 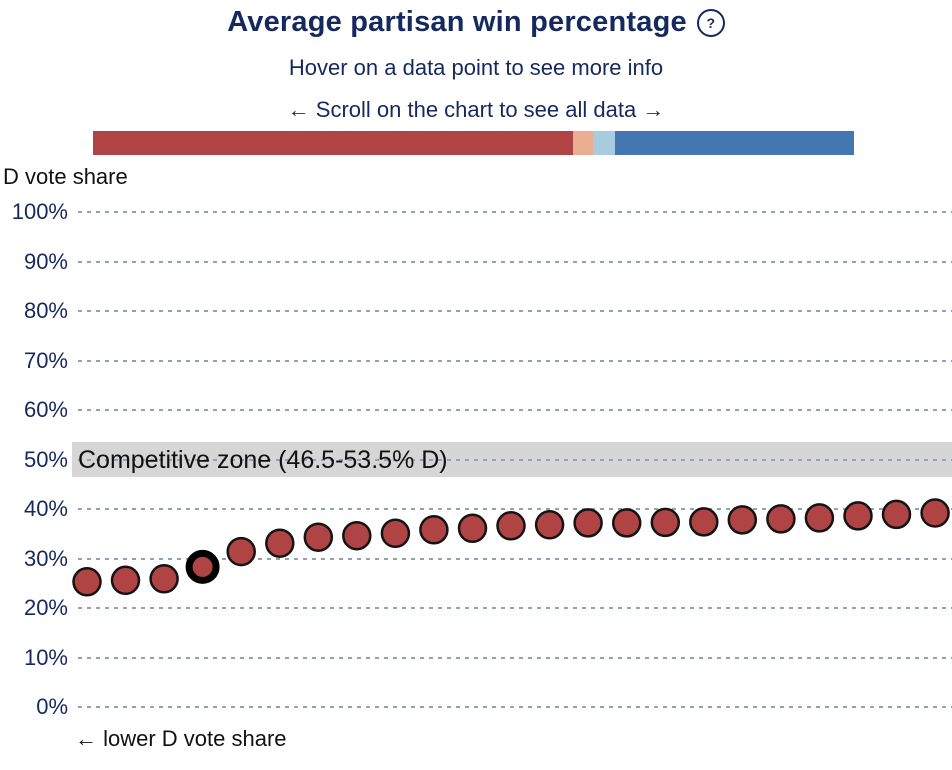 What do you see at coordinates (476, 109) in the screenshot?
I see `scroll-hint-text: ← Scroll on the chart to see all data →` at bounding box center [476, 109].